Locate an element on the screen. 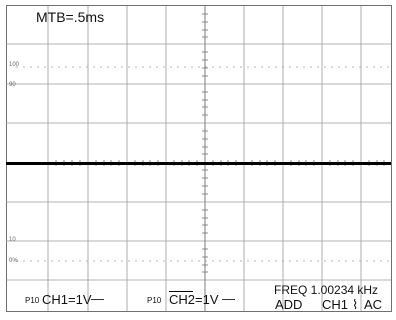 This screenshot has height=320, width=396. frequency-readout: FREQ 1.00234 kHz is located at coordinates (326, 290).